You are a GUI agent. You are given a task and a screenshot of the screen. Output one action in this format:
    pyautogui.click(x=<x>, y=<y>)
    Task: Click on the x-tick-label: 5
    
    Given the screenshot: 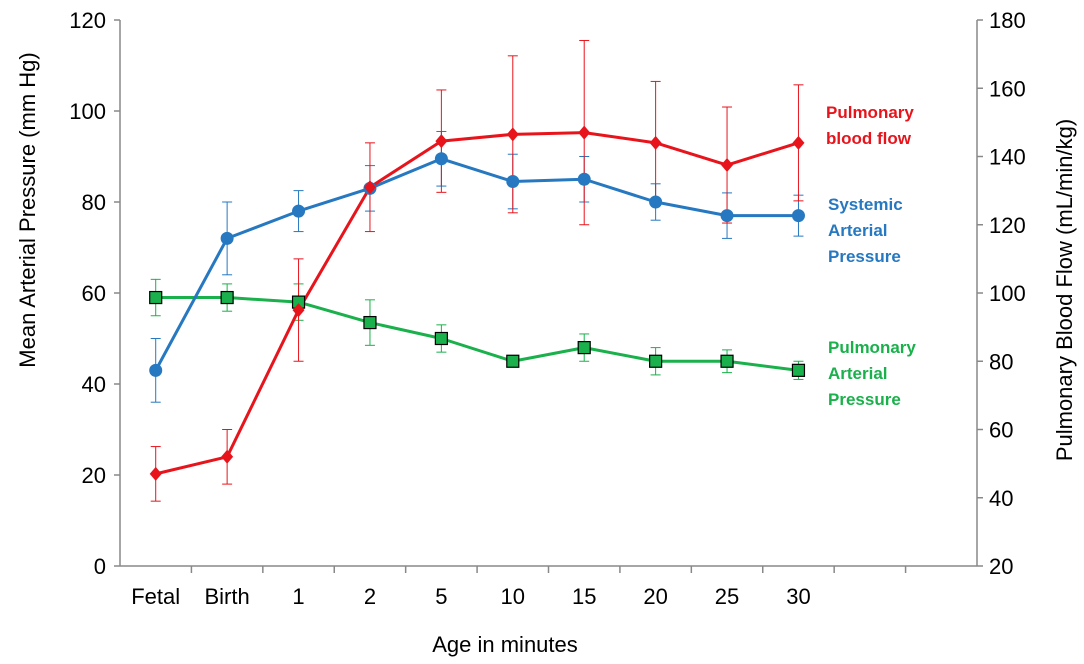 What is the action you would take?
    pyautogui.click(x=441, y=596)
    